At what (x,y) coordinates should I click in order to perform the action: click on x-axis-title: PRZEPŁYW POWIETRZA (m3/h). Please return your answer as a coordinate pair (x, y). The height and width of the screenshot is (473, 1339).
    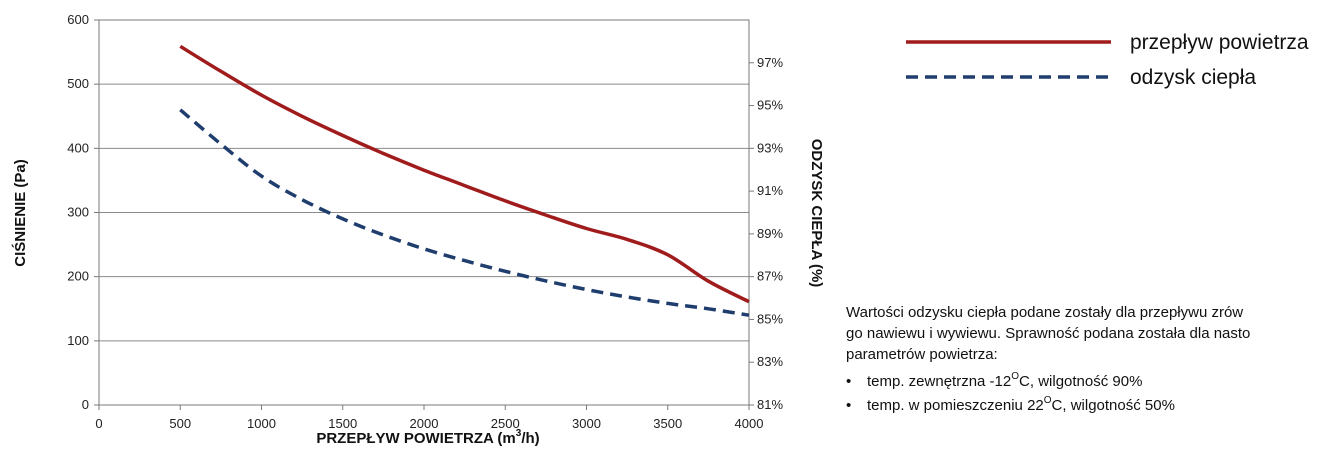
    Looking at the image, I should click on (427, 437).